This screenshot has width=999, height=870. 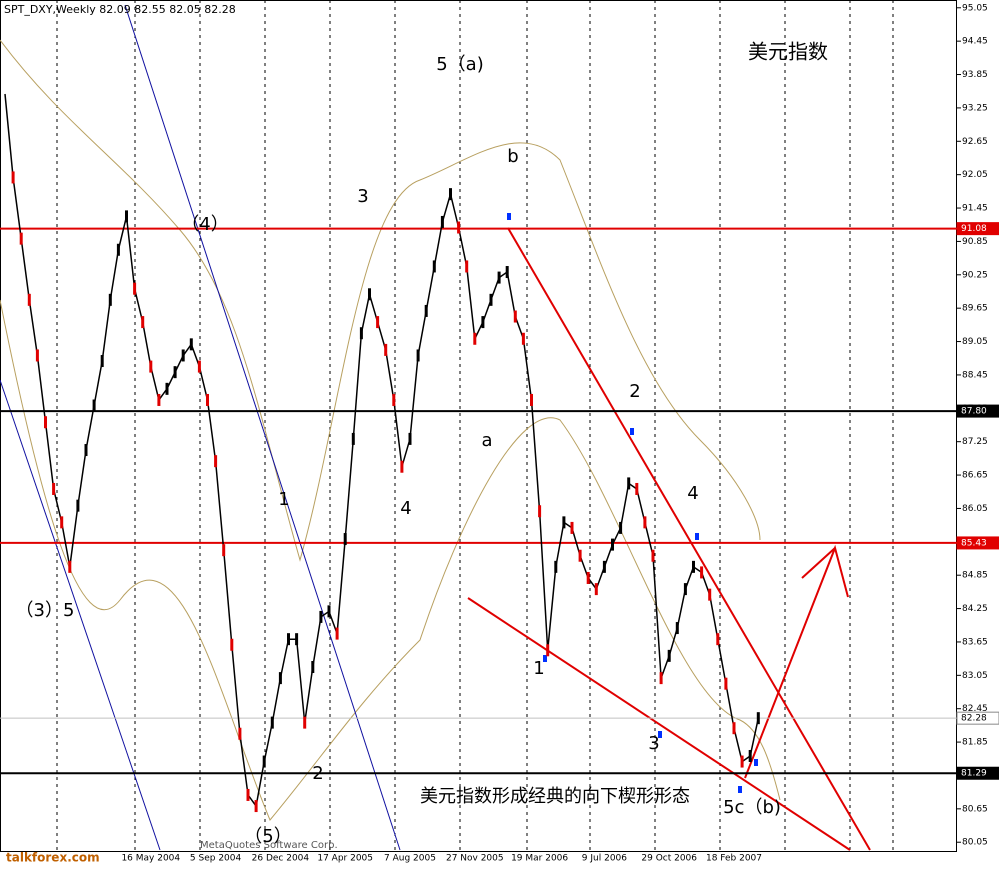 What do you see at coordinates (53, 858) in the screenshot?
I see `watermark: talkforex.com` at bounding box center [53, 858].